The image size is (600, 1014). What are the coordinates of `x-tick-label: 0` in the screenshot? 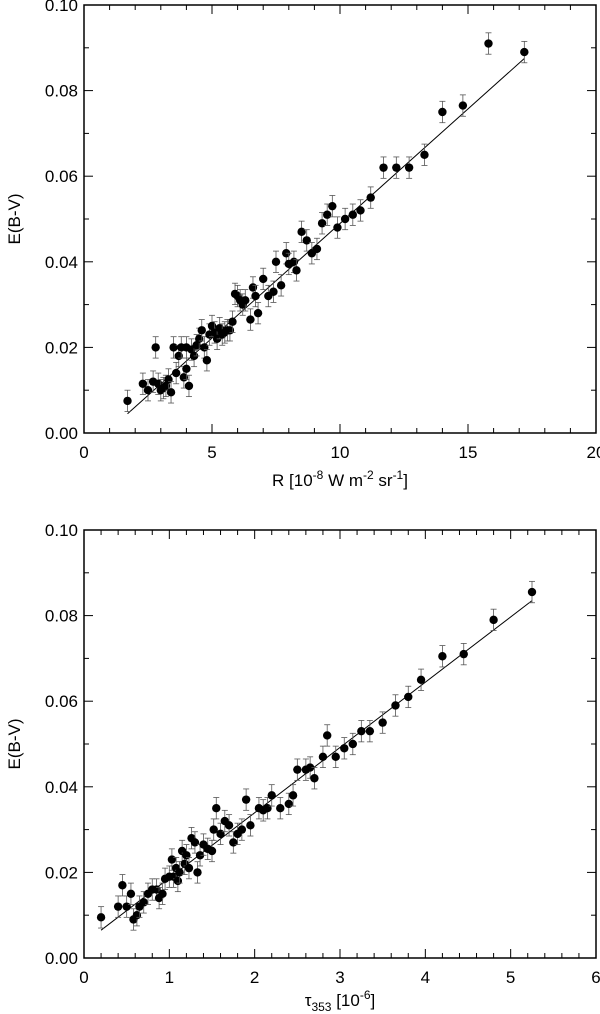 It's located at (83, 452).